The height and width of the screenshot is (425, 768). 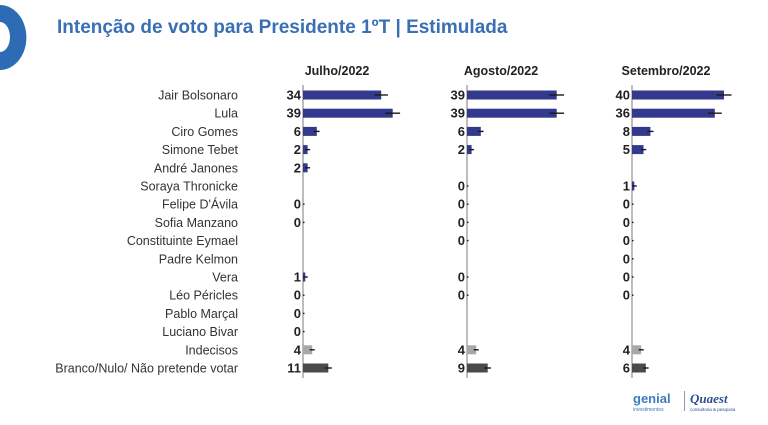 What do you see at coordinates (200, 150) in the screenshot?
I see `candidate-label: Simone Tebet` at bounding box center [200, 150].